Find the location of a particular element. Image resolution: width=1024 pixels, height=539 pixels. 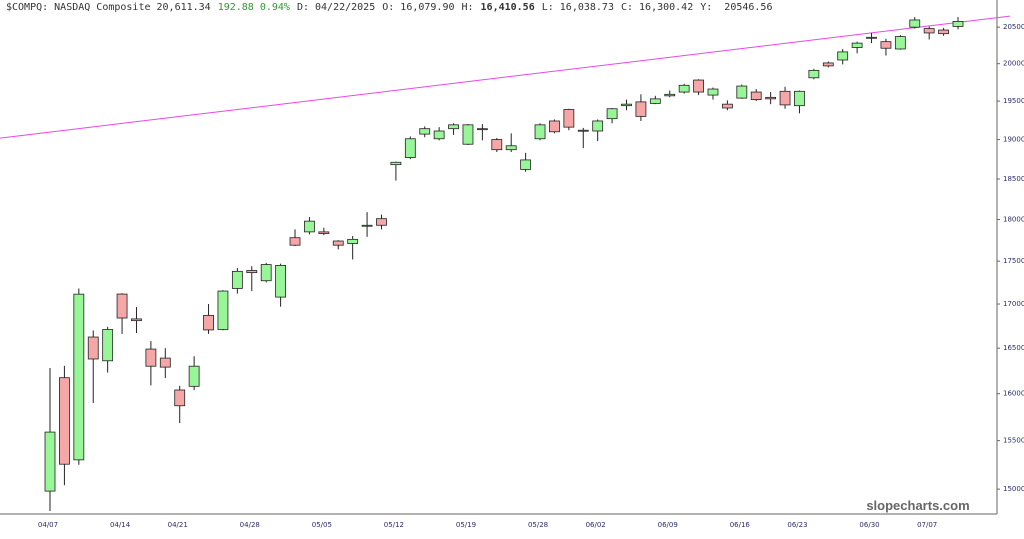

x-tick-label: 07/07 is located at coordinates (927, 525).